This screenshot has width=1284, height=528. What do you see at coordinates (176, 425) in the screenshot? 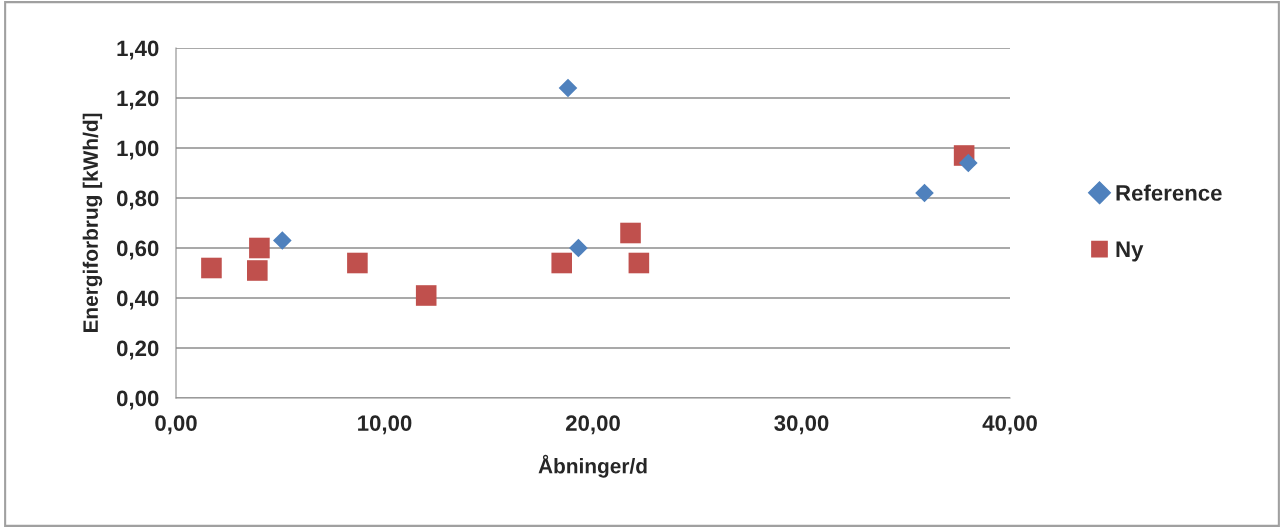
I see `x-tick-label: 0,00` at bounding box center [176, 425].